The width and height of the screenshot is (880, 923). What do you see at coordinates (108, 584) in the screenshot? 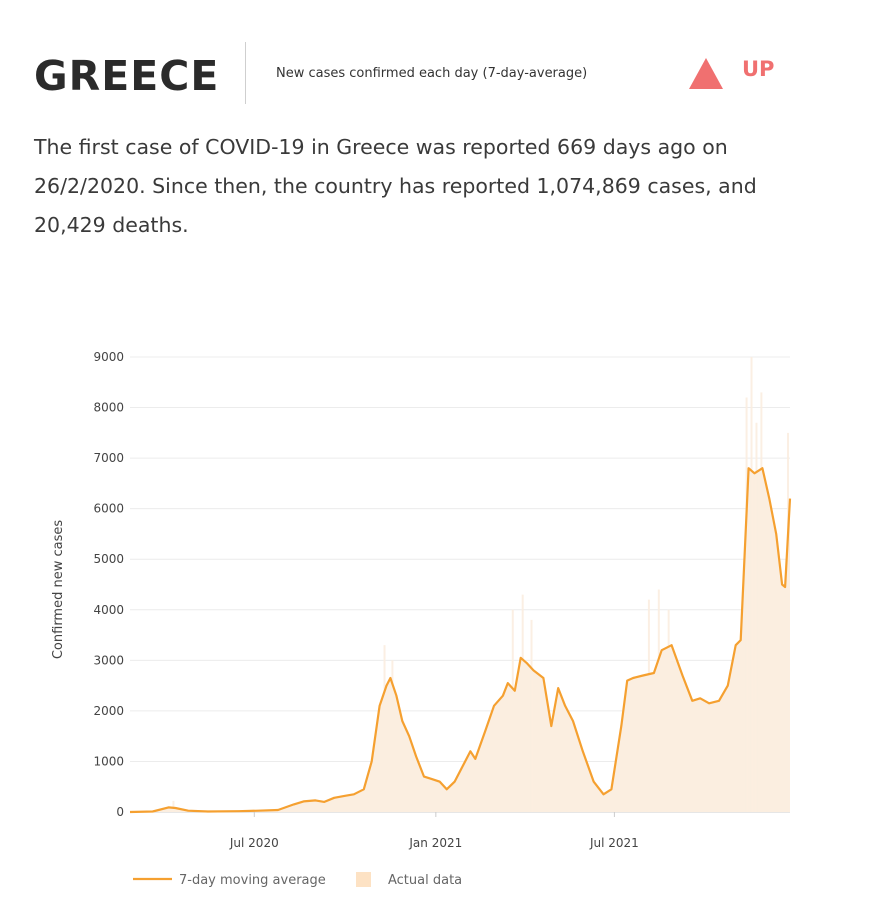
I see `y-axis: 0 1000 2000 3000 4000 5000 6000 7000 8000 9000` at bounding box center [108, 584].